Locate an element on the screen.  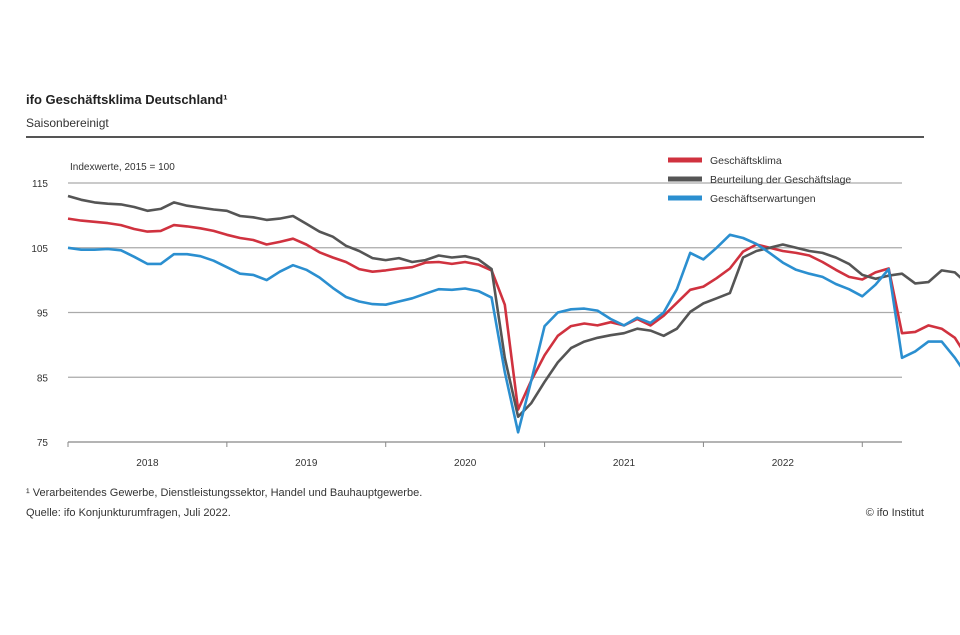
legend-label: Geschäftsklima is located at coordinates (746, 161).